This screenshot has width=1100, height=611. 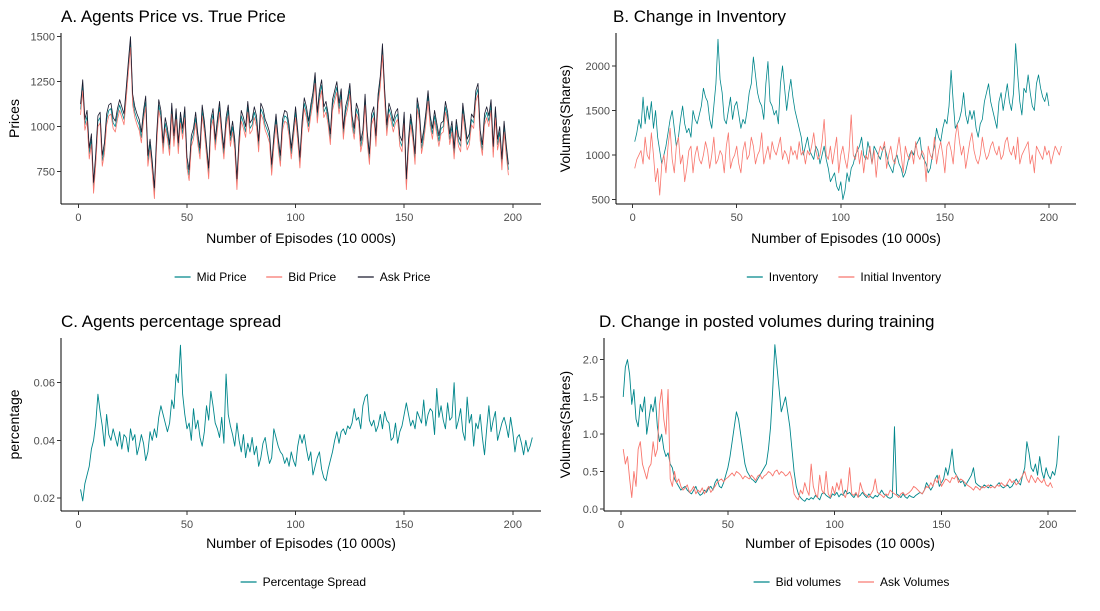 I want to click on legend-item: Ask Price, so click(x=394, y=277).